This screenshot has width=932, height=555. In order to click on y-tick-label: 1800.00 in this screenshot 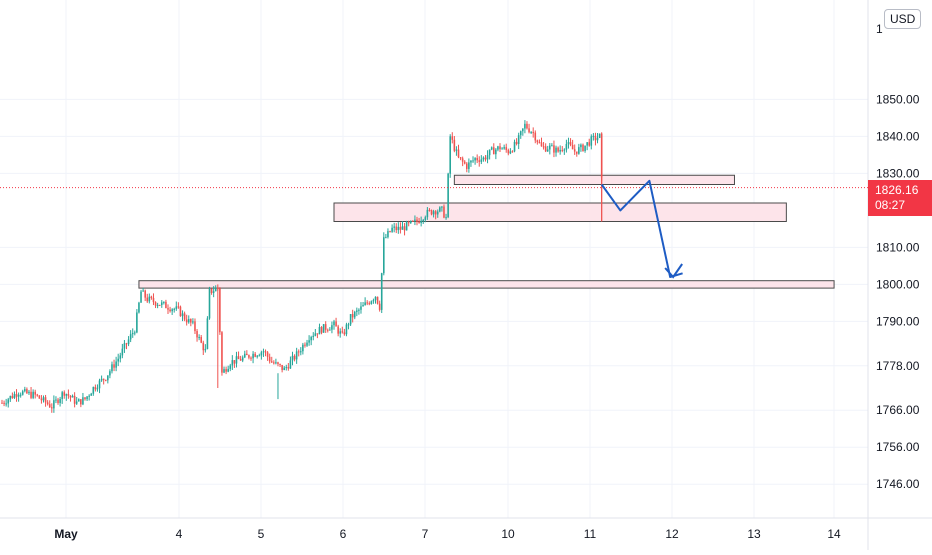, I will do `click(898, 284)`.